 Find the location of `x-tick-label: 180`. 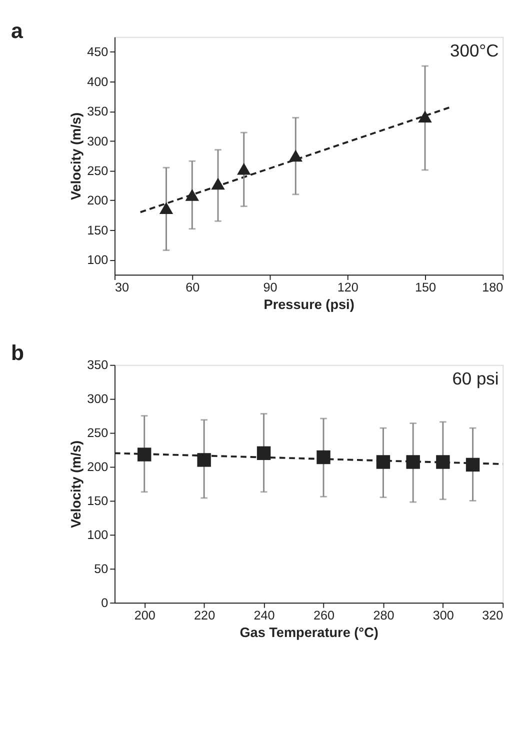

x-tick-label: 180 is located at coordinates (493, 287).